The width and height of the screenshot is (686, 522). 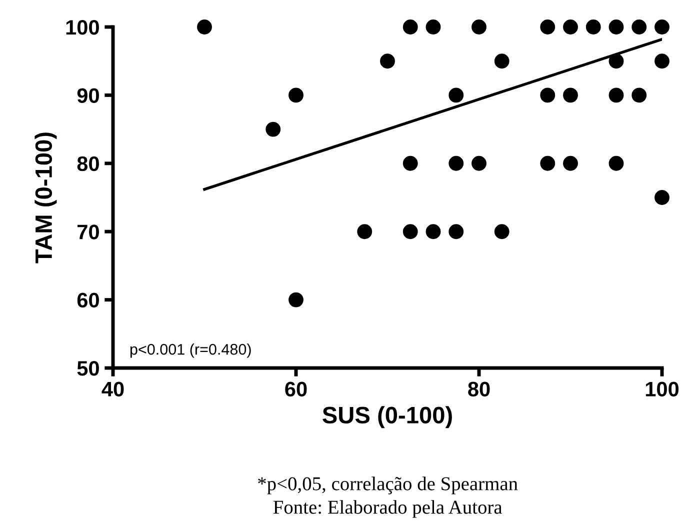 What do you see at coordinates (296, 389) in the screenshot?
I see `x-tick-label: 60` at bounding box center [296, 389].